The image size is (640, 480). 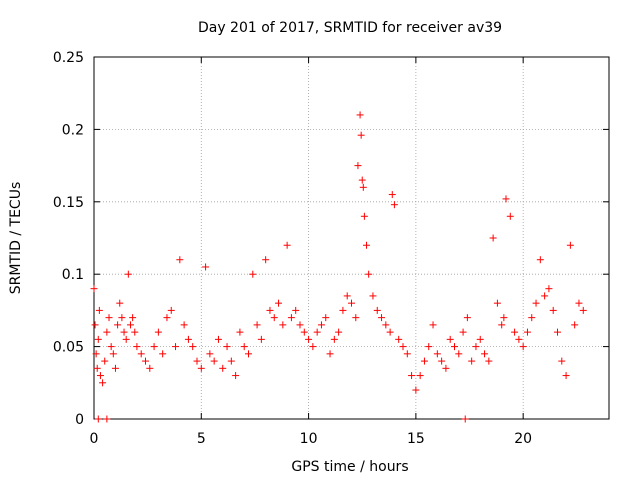 I want to click on x-tick-labels: 0 5 10 15 20, so click(x=311, y=439).